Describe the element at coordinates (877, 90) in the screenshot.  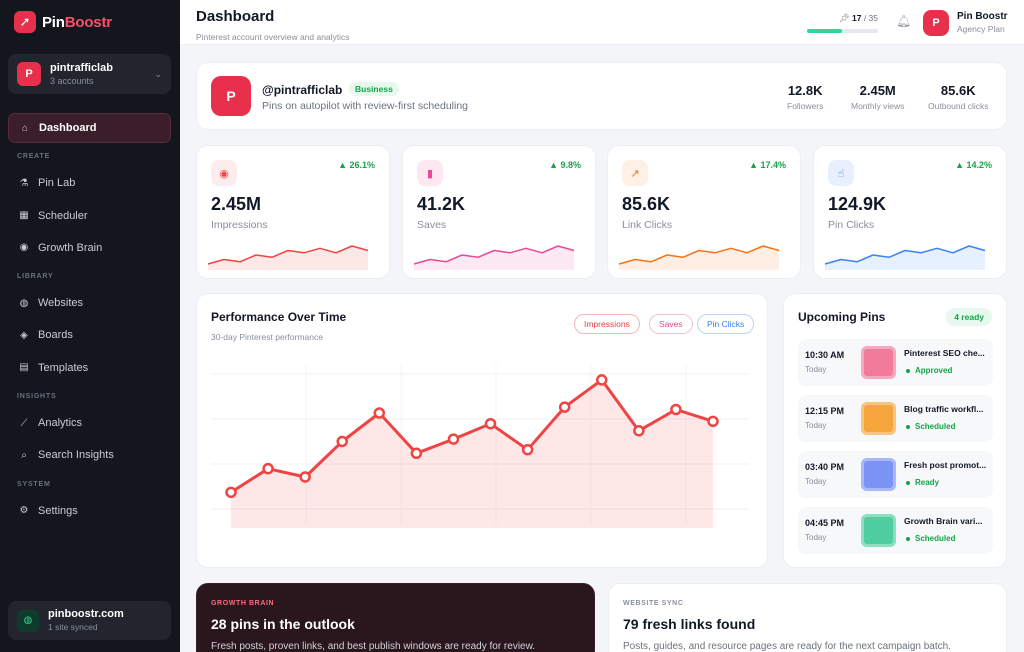
I see `stat-value: 2.45M` at that location.